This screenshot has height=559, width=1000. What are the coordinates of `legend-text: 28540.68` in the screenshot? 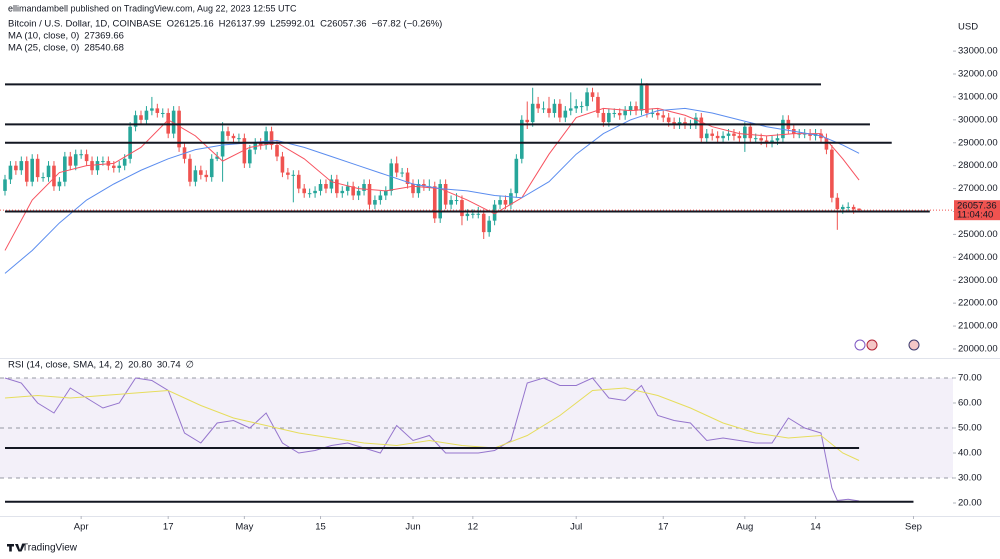 It's located at (104, 48).